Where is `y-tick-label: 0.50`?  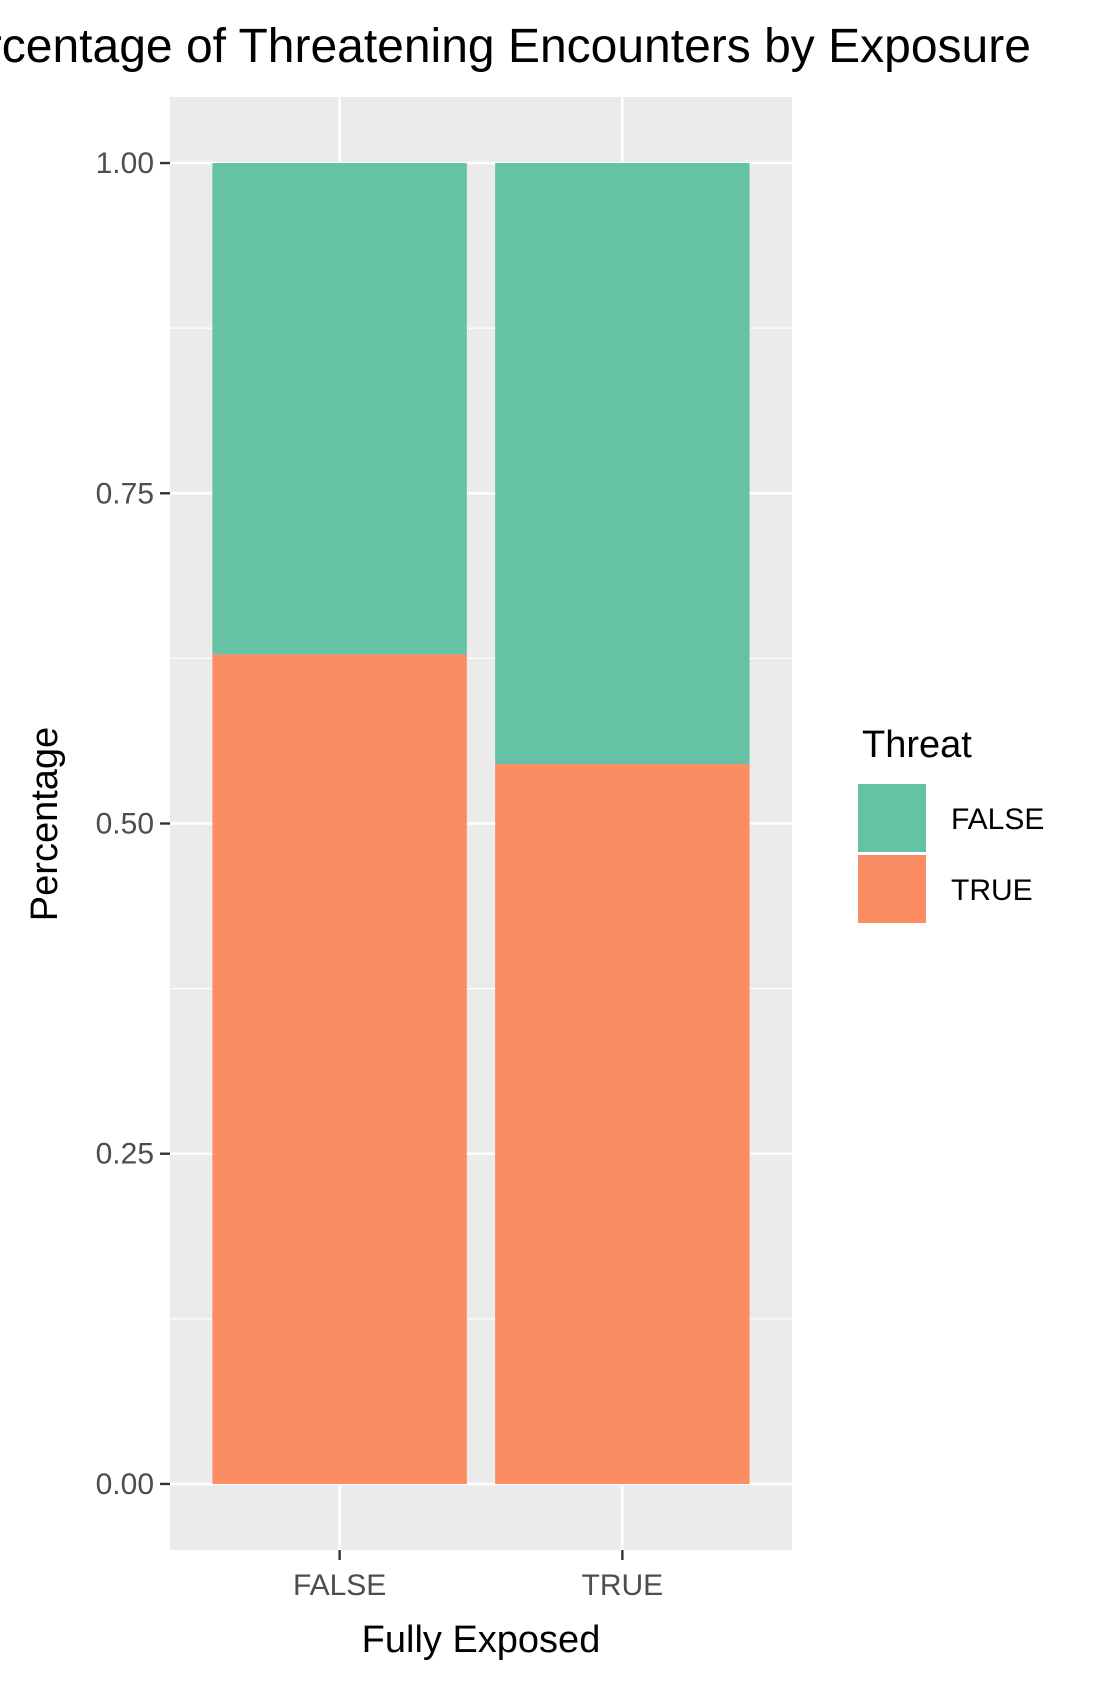 y-tick-label: 0.50 is located at coordinates (125, 824).